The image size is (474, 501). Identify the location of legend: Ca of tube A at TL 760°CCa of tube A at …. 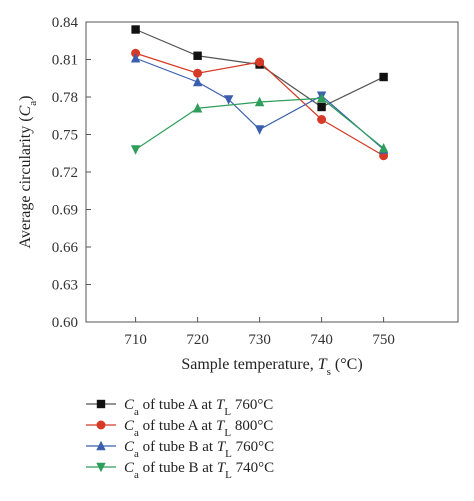
(180, 439).